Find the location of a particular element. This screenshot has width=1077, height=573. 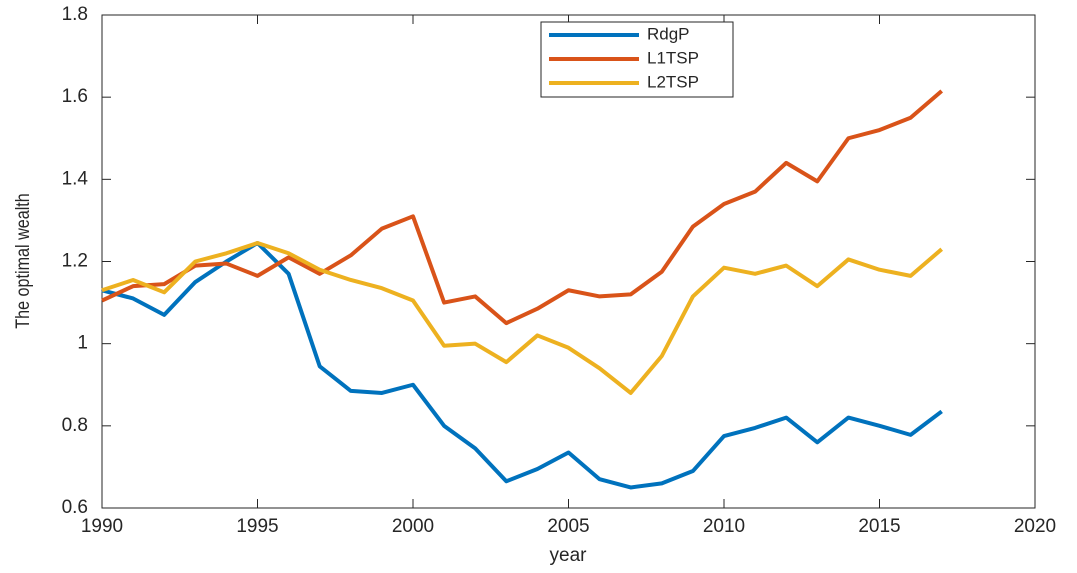

legend-label: L1TSP is located at coordinates (673, 57).